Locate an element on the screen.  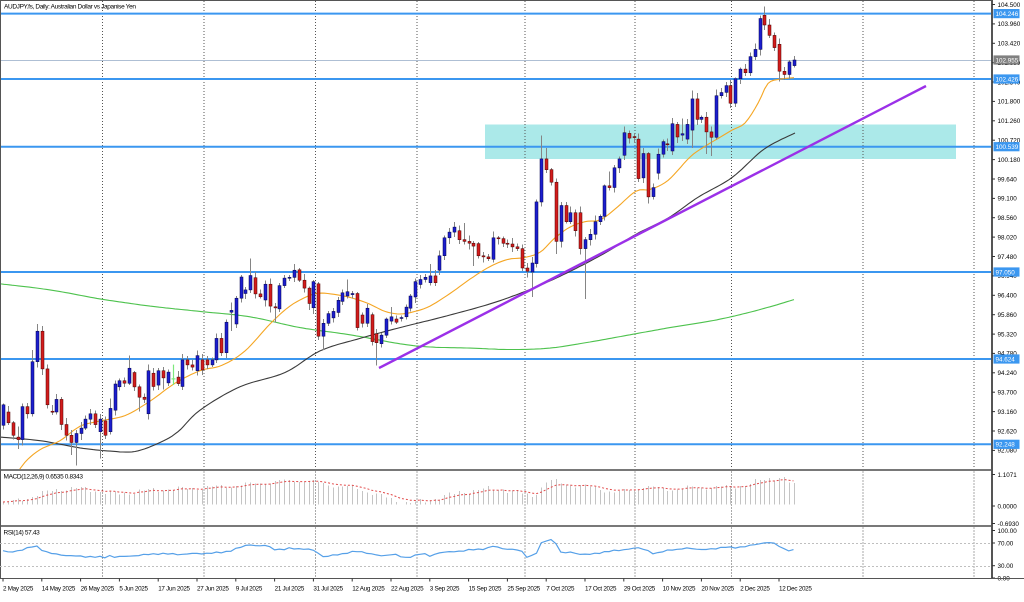
svg-text: 97.050 is located at coordinates (1006, 272).